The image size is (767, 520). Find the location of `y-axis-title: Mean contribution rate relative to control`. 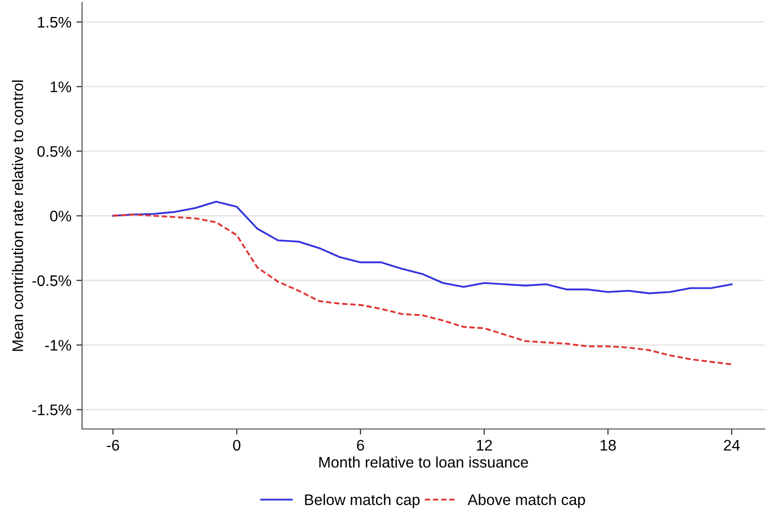

y-axis-title: Mean contribution rate relative to control is located at coordinates (18, 215).